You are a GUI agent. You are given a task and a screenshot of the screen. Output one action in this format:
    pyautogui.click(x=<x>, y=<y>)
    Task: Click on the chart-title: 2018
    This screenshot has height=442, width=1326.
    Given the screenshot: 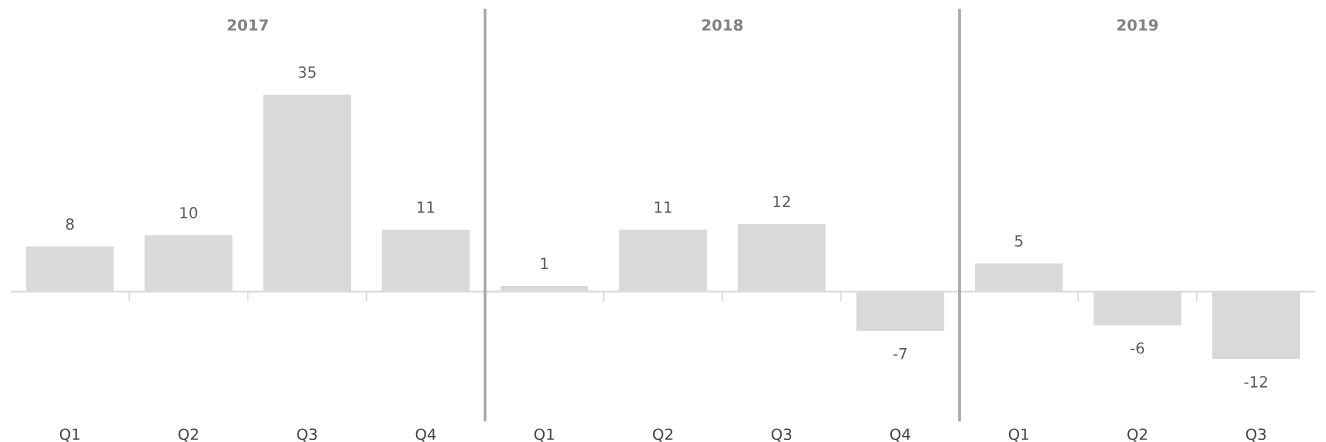 What is the action you would take?
    pyautogui.click(x=722, y=25)
    